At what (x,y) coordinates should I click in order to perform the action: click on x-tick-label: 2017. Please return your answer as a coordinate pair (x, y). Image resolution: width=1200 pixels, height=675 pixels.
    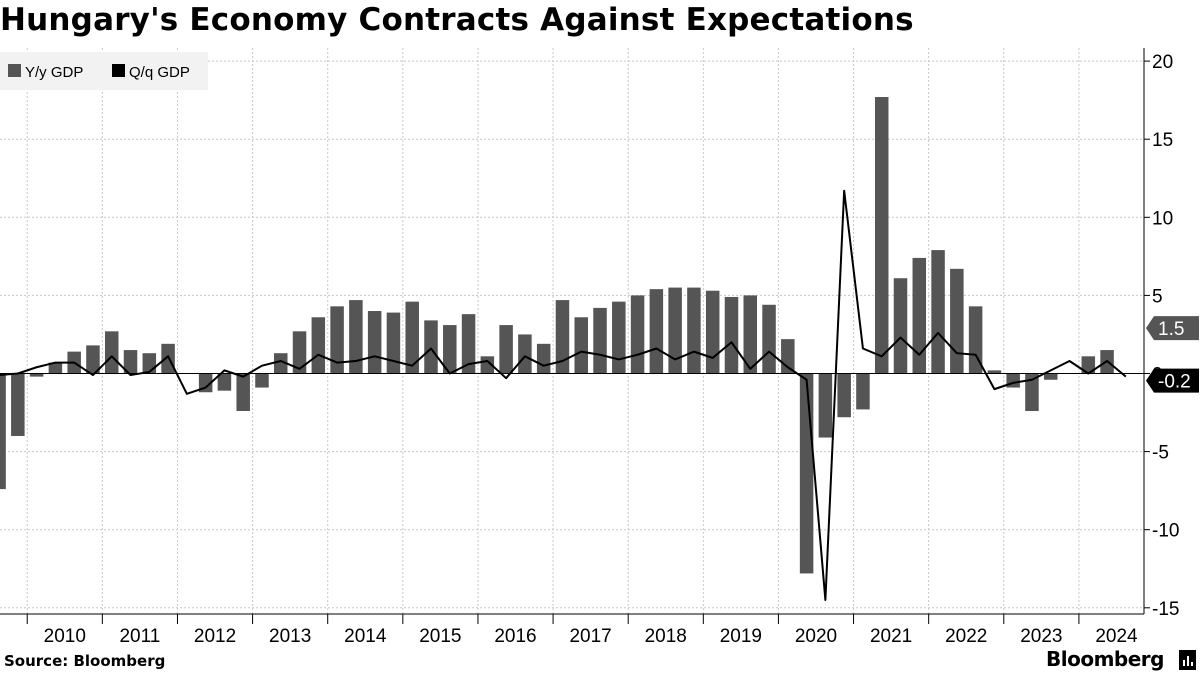
    Looking at the image, I should click on (590, 636).